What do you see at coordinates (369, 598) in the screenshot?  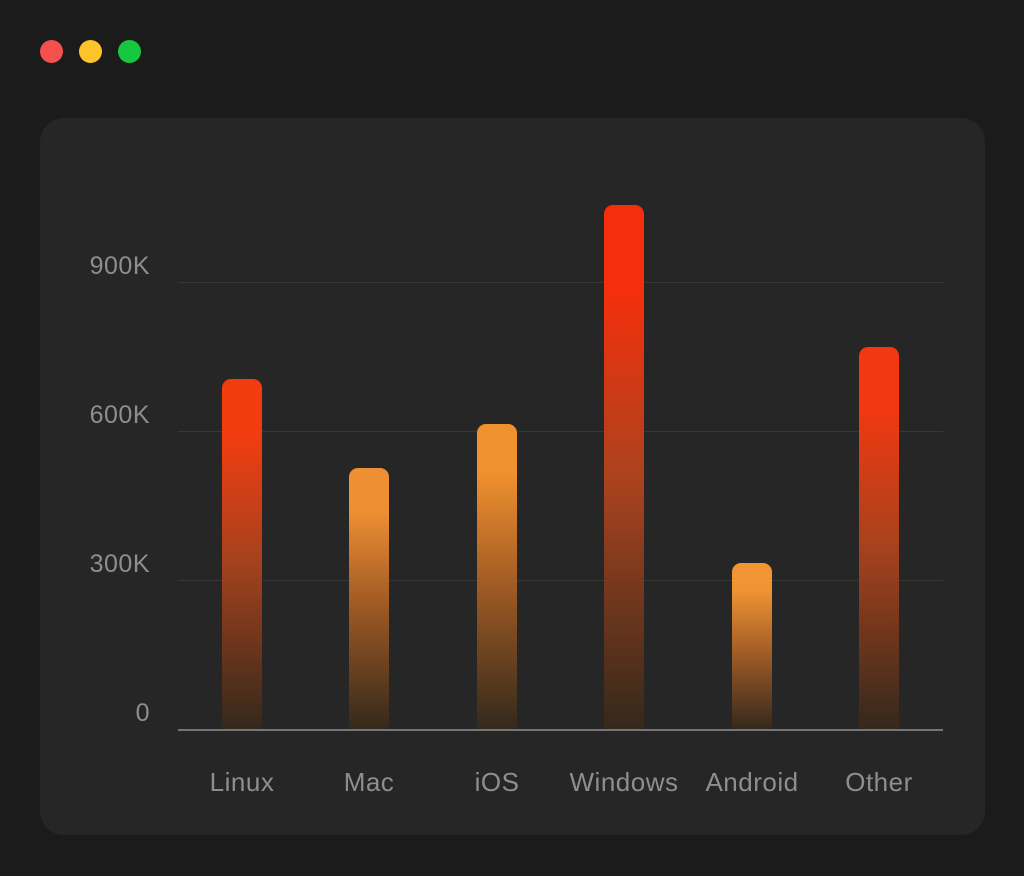 I see `bar-mac` at bounding box center [369, 598].